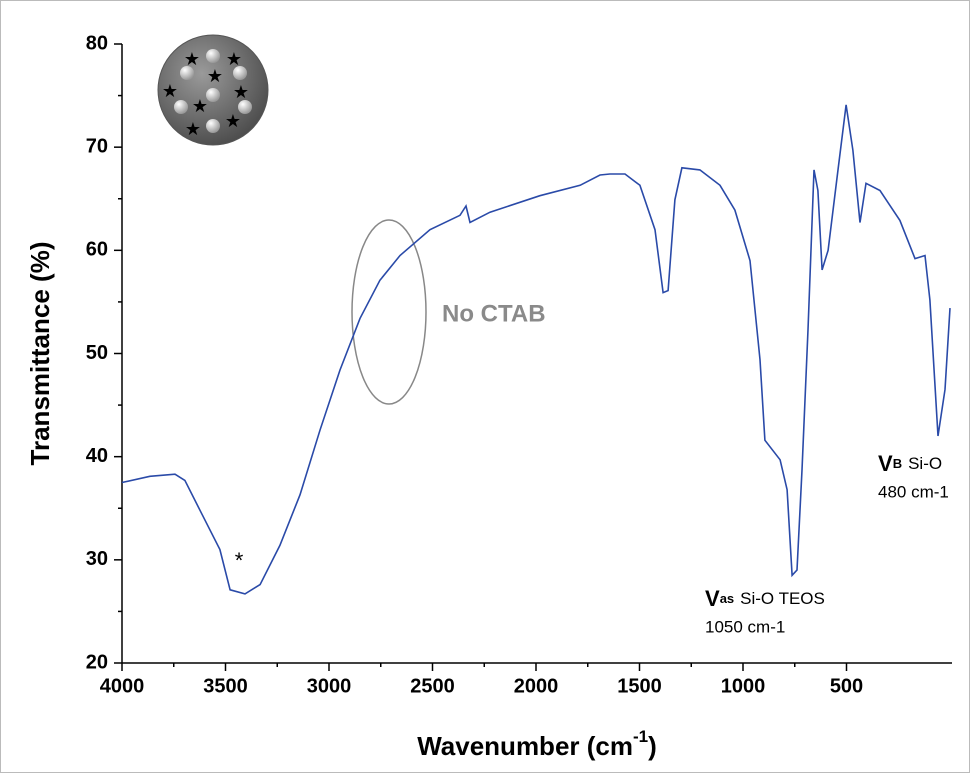 The width and height of the screenshot is (970, 773). Describe the element at coordinates (329, 686) in the screenshot. I see `x-tick-label: 3000` at that location.